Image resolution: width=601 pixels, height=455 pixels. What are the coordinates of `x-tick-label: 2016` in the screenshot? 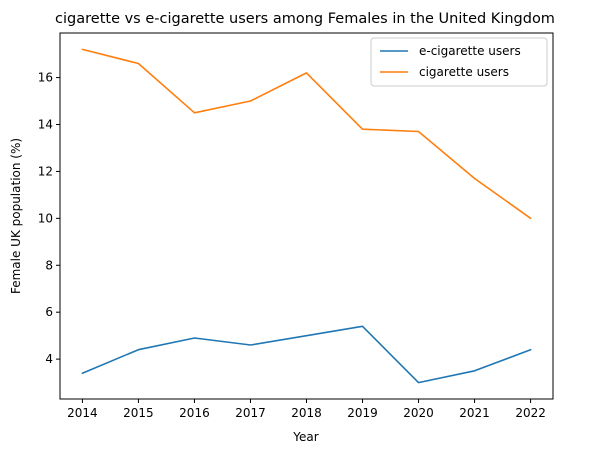 It's located at (194, 413).